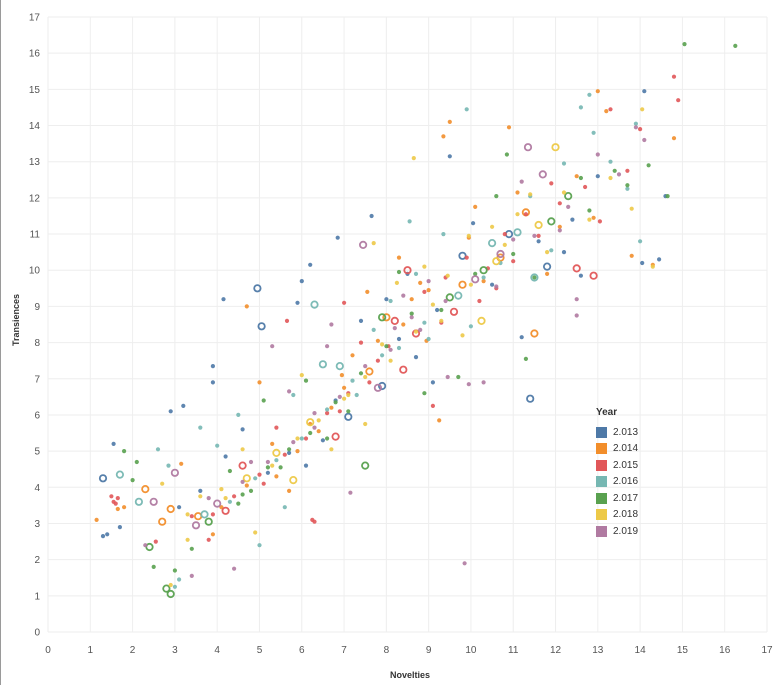  What do you see at coordinates (636, 498) in the screenshot?
I see `legend-item: 2.017` at bounding box center [636, 498].